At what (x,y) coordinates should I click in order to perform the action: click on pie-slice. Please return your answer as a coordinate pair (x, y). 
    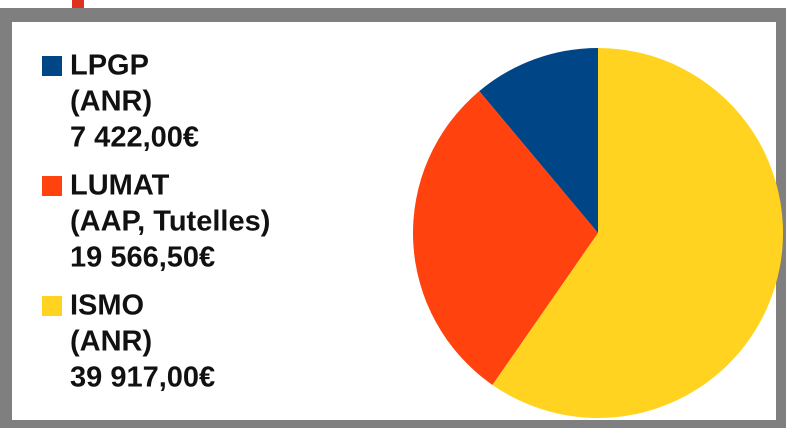
    Looking at the image, I should click on (538, 140).